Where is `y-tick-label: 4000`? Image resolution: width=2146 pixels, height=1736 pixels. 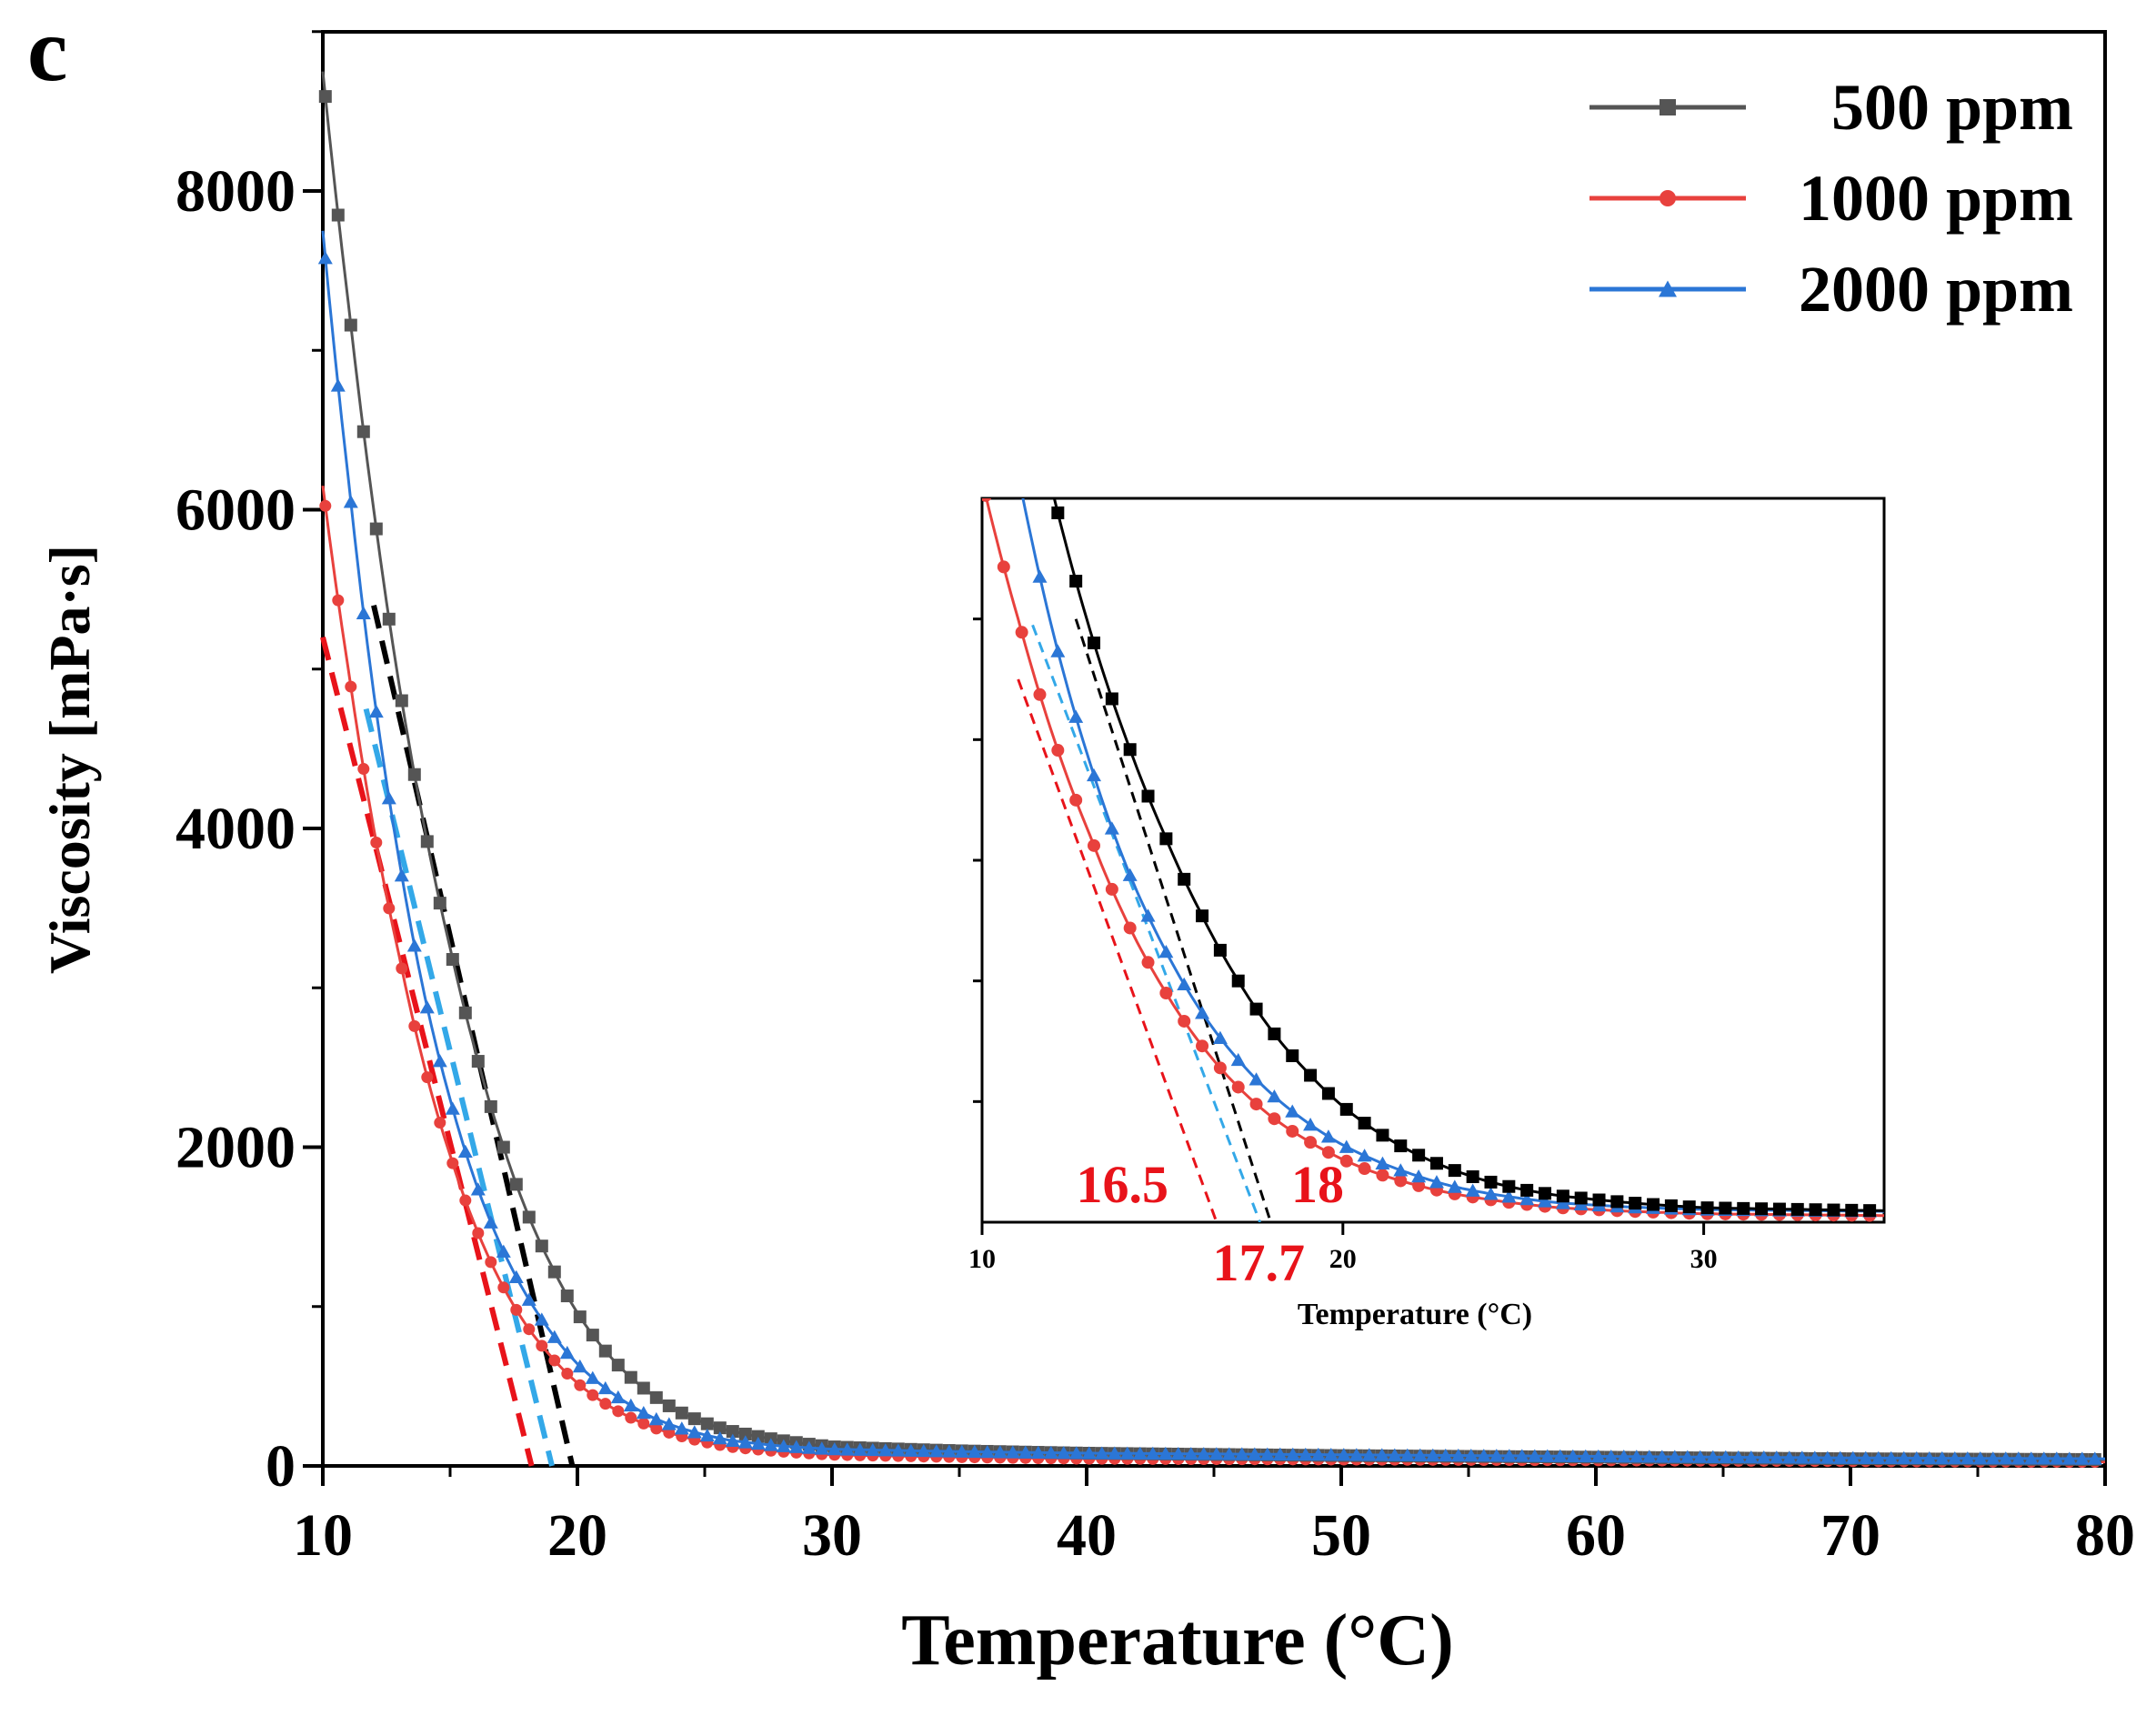
y-tick-label: 4000 is located at coordinates (235, 829).